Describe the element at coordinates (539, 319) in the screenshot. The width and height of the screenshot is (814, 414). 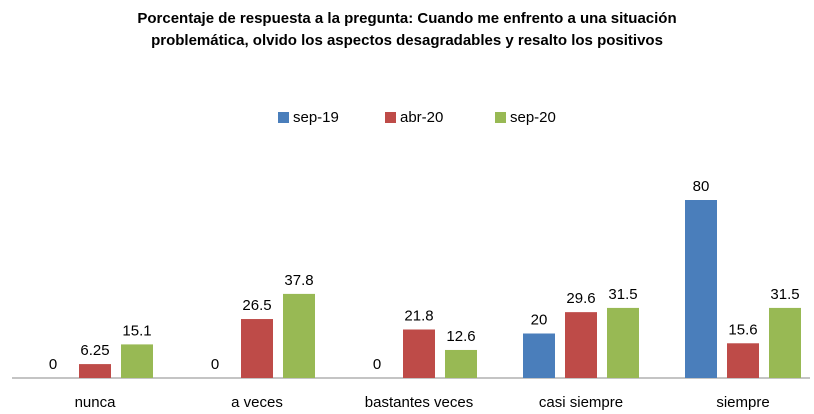
I see `data-label: 20` at that location.